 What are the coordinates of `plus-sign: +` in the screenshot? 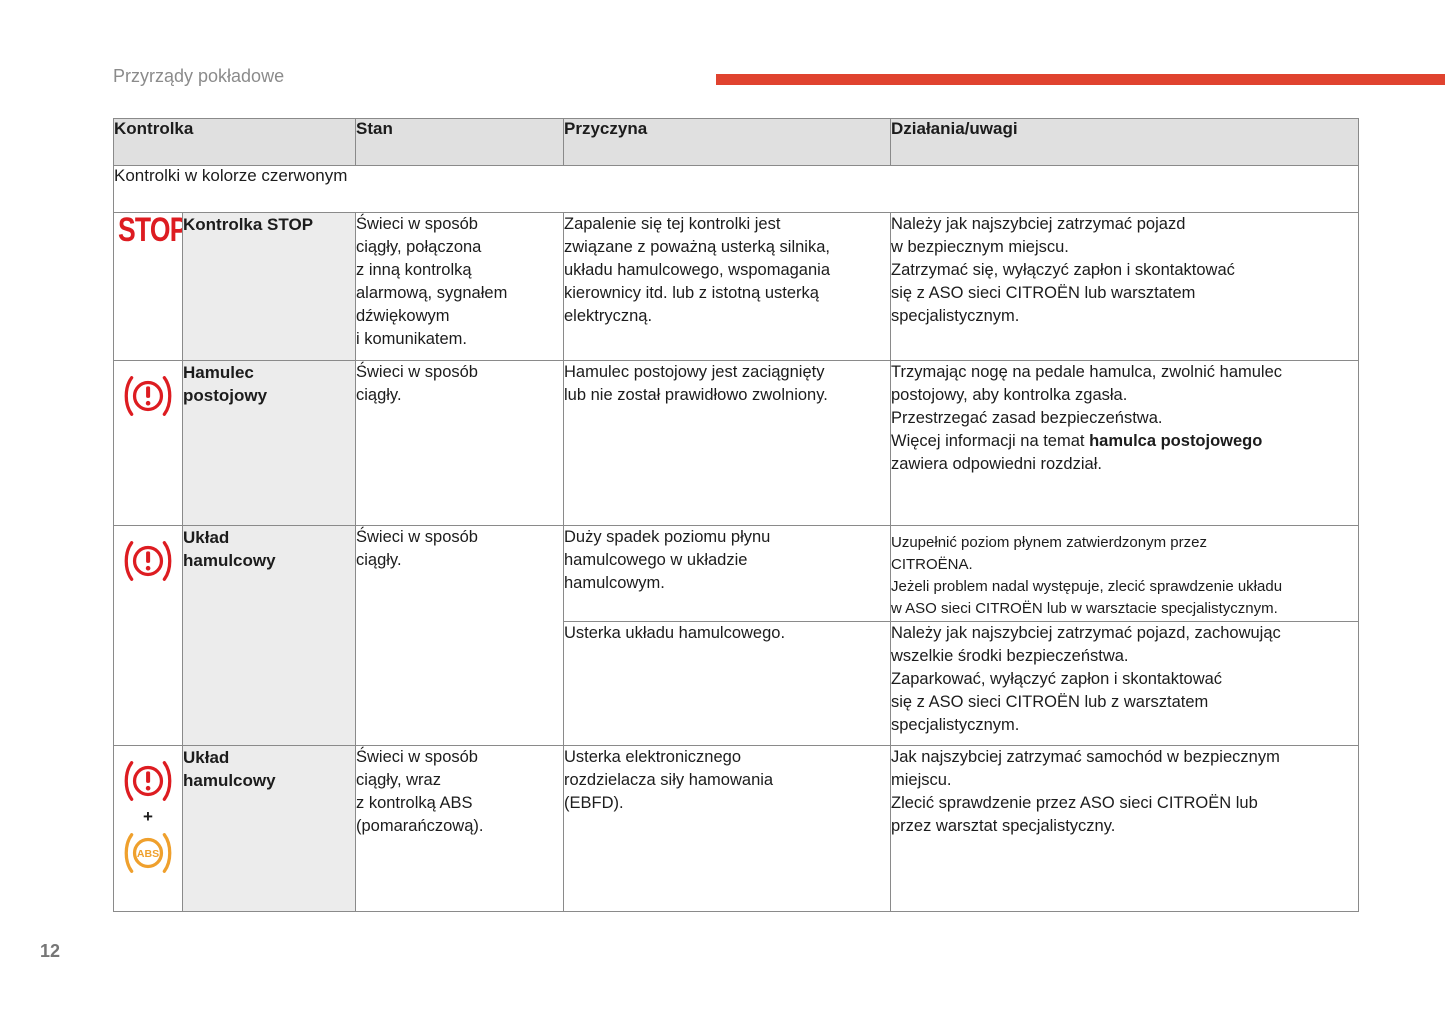 It's located at (148, 816).